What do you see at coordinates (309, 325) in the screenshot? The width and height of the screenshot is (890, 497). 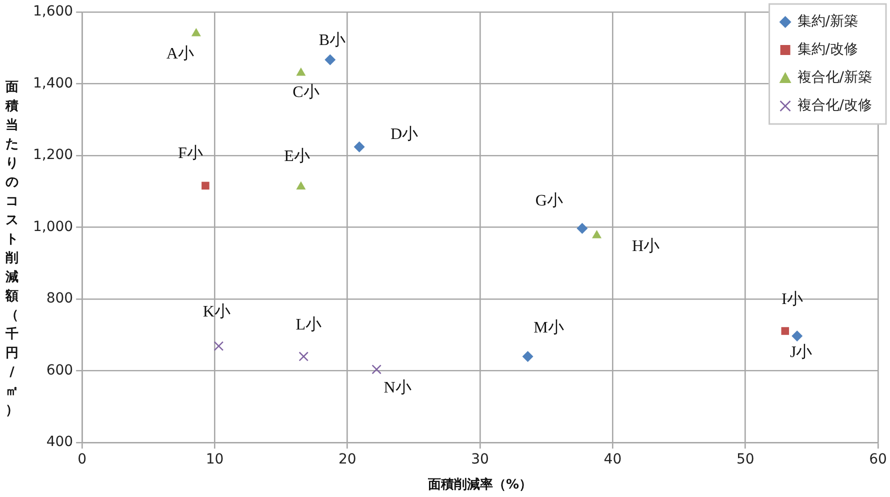 I see `annotation: L小` at bounding box center [309, 325].